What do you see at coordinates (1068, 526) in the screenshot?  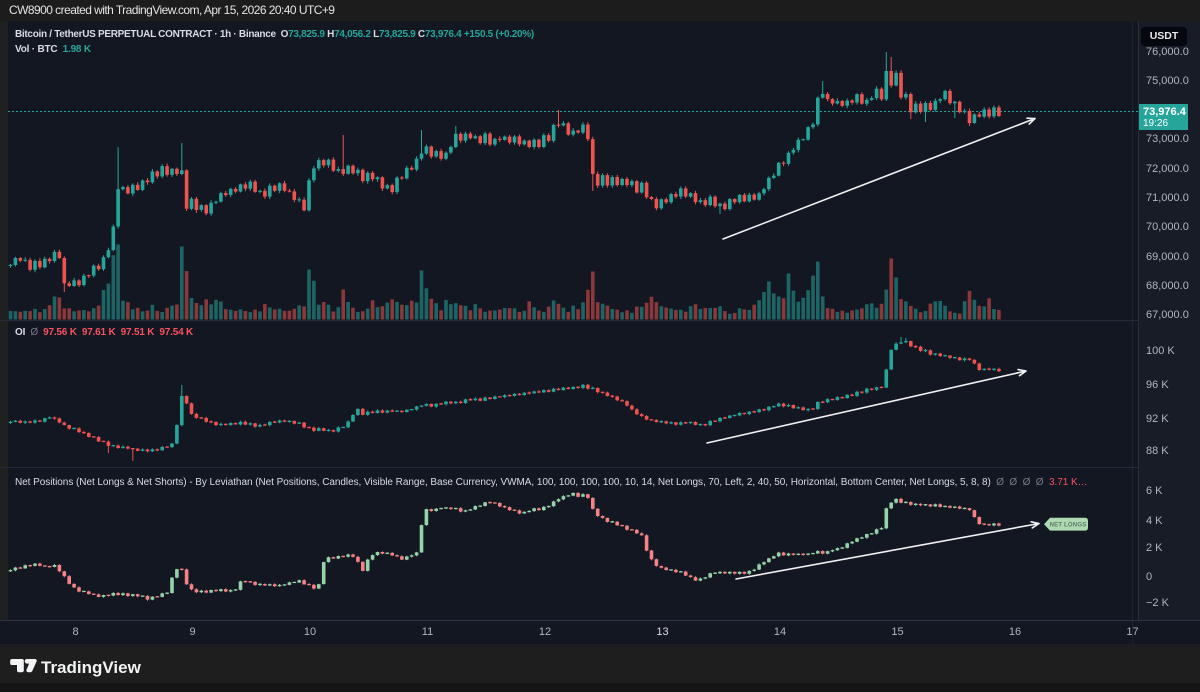 I see `svg-text: NET LONGS` at bounding box center [1068, 526].